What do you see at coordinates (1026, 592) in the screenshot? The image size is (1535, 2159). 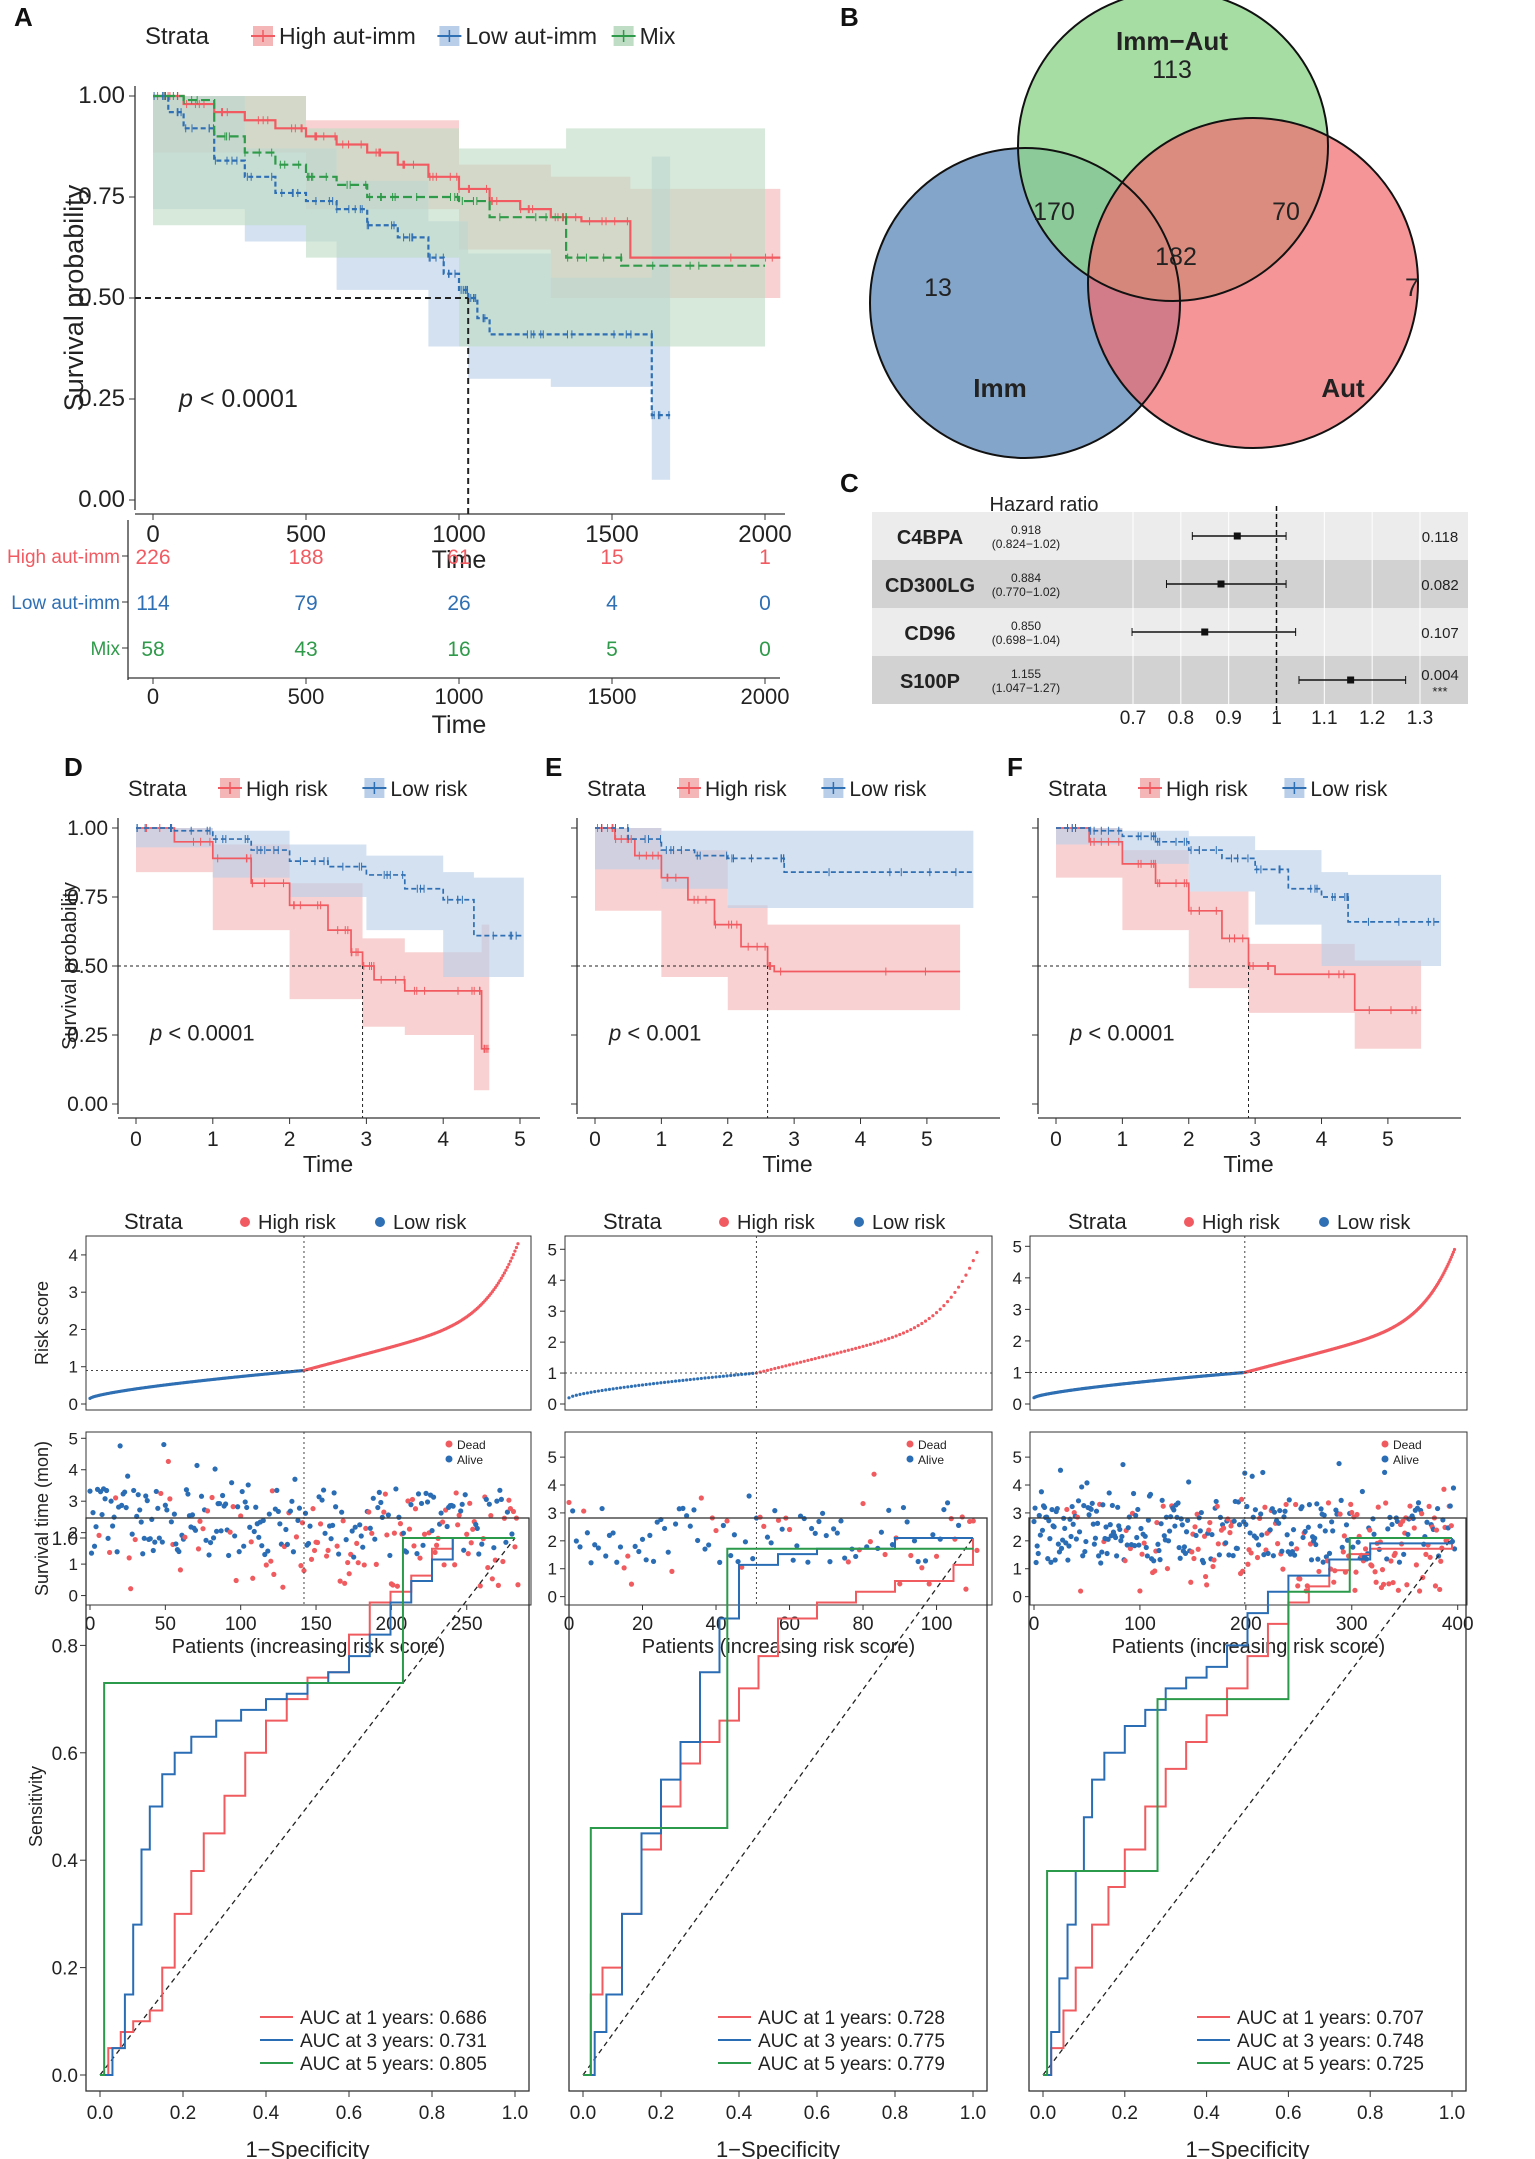 I see `forest-ci: (0.770−1.02)` at bounding box center [1026, 592].